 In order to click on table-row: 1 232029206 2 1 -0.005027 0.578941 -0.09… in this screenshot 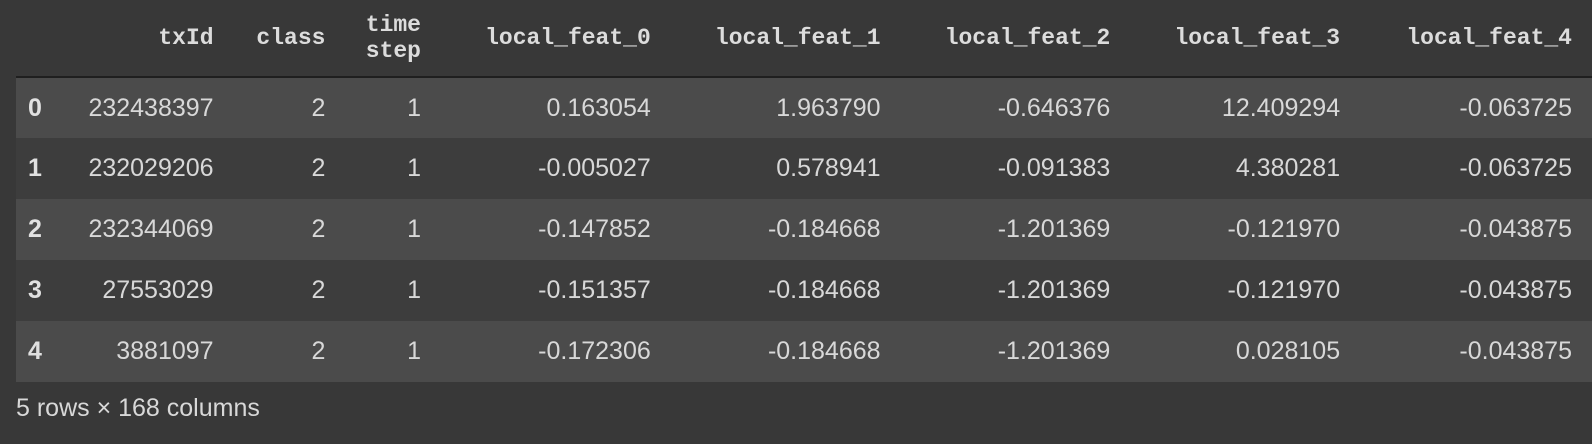, I will do `click(804, 168)`.